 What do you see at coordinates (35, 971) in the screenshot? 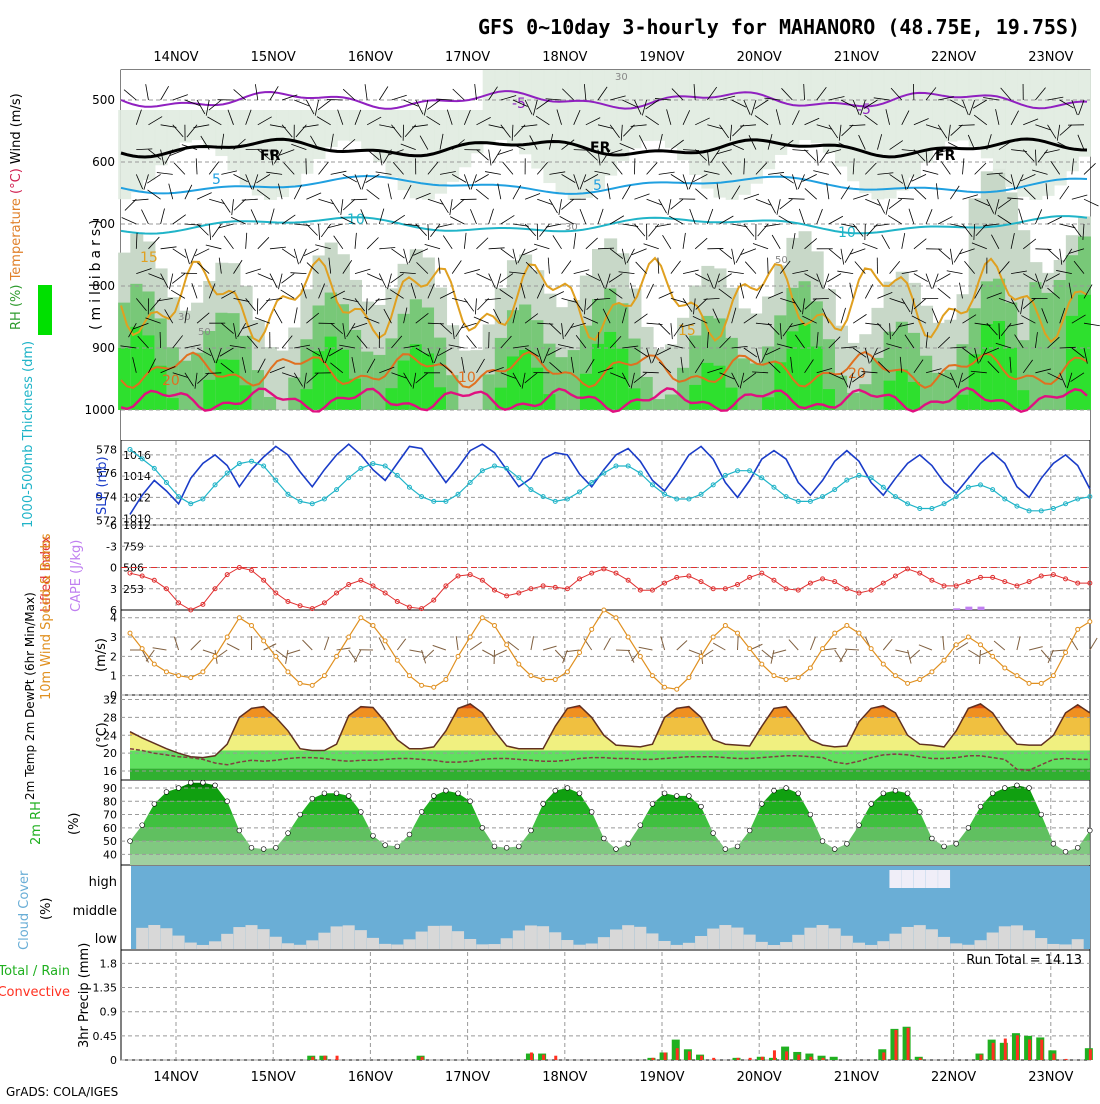
I see `precip-legend-total: Total / Rain` at bounding box center [35, 971].